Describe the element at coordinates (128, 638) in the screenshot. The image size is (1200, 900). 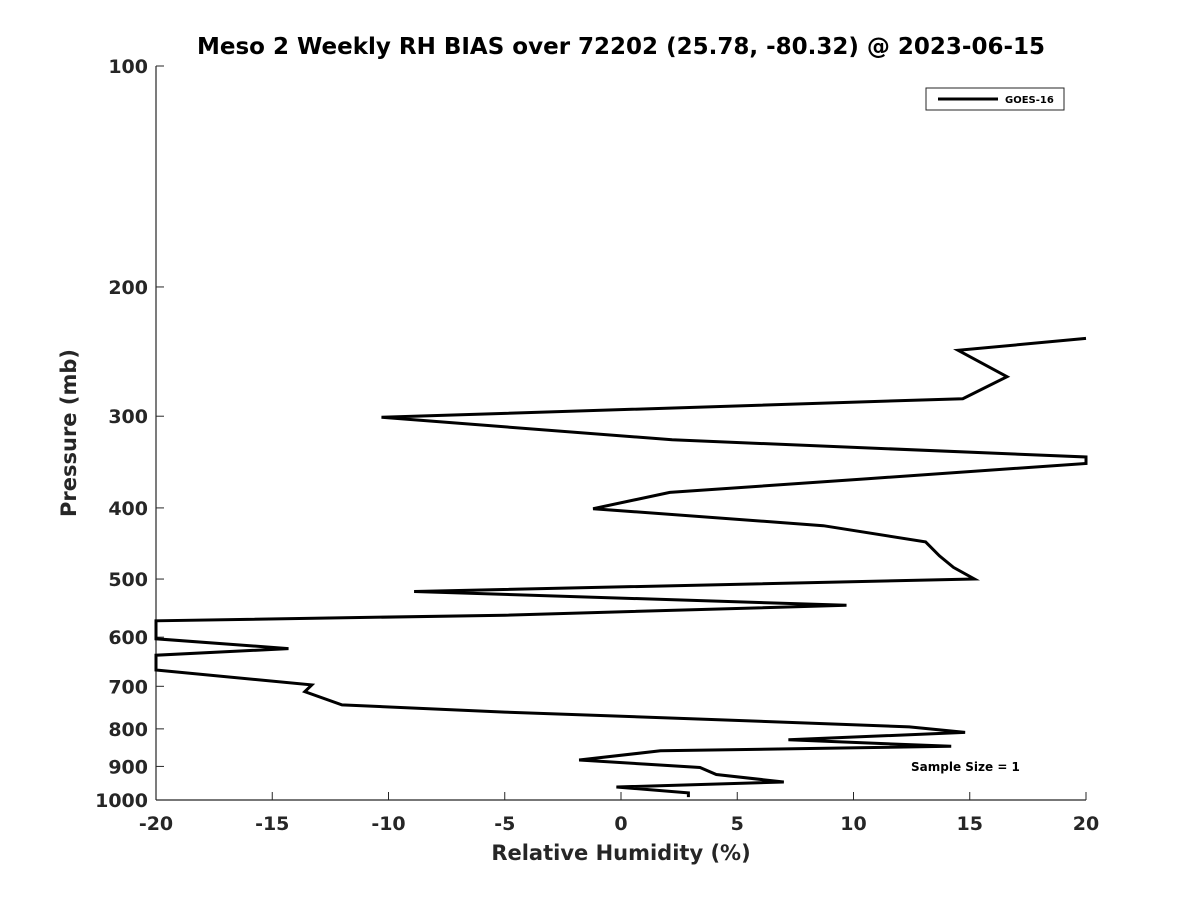
I see `y-tick-label: 600` at that location.